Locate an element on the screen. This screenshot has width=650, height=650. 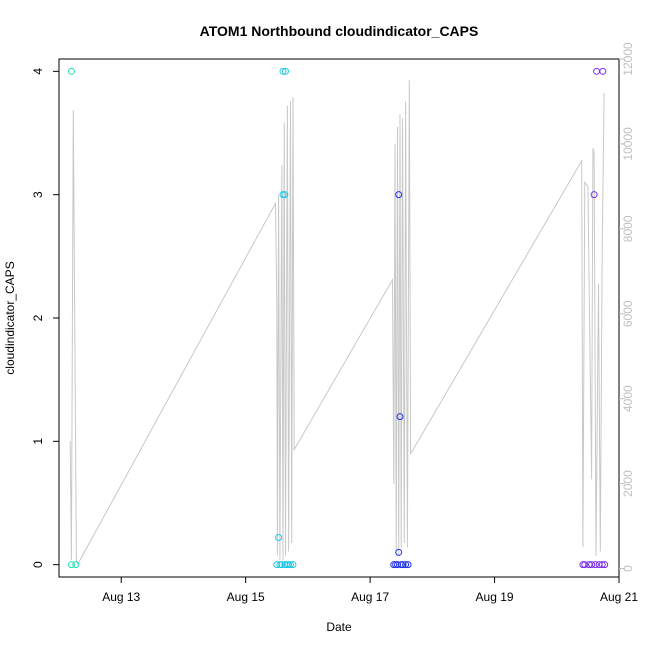
right-tick-label: 2000 is located at coordinates (628, 483).